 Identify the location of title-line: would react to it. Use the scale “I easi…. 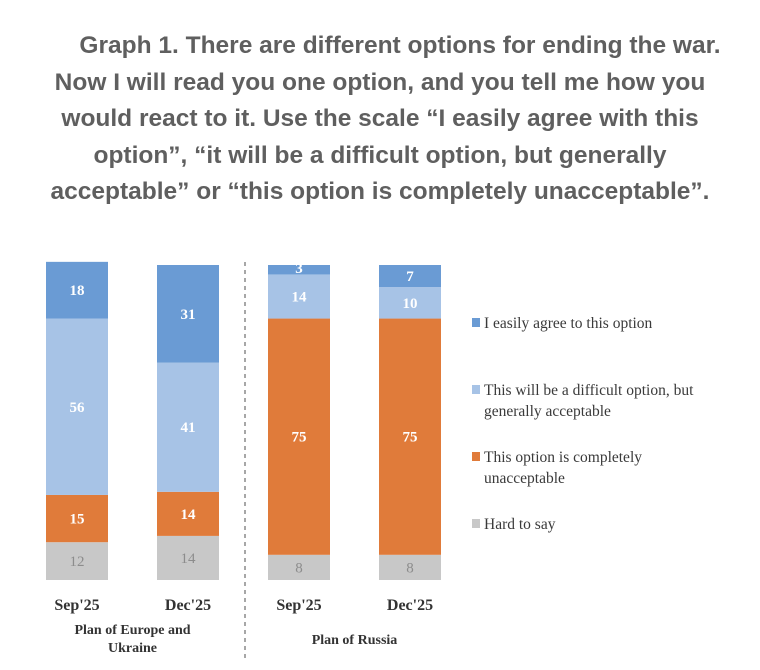
(380, 118).